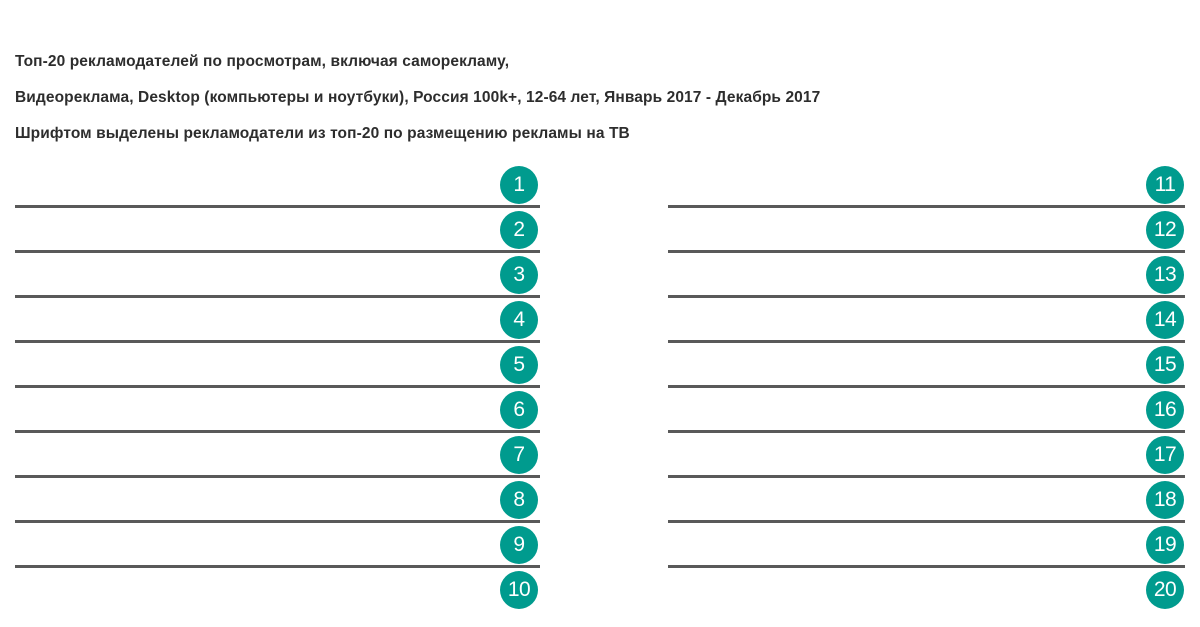  Describe the element at coordinates (1165, 590) in the screenshot. I see `rank-badge: 20` at that location.